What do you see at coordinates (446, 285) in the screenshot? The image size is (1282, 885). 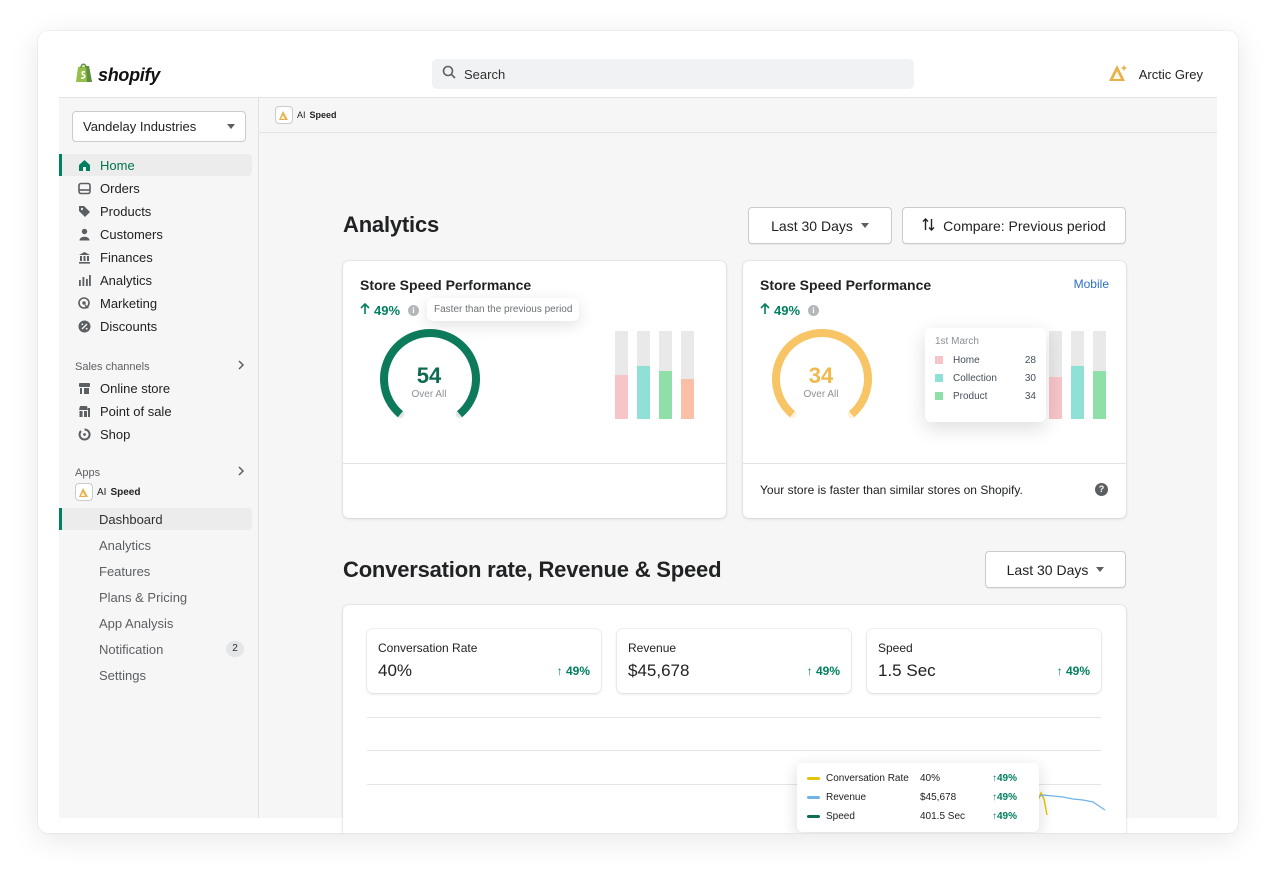 I see `card-title: Store Speed Performance` at bounding box center [446, 285].